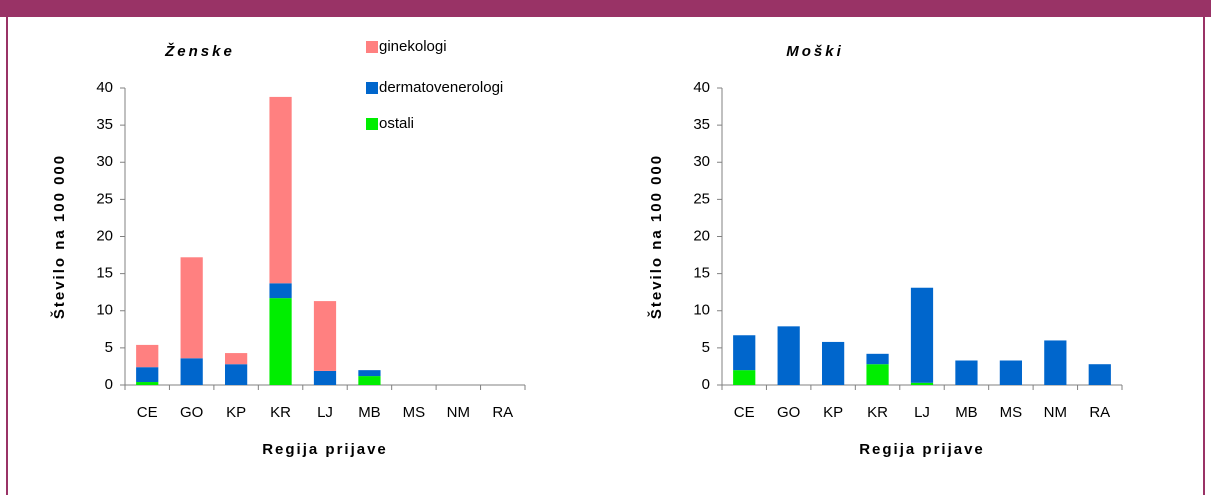 The width and height of the screenshot is (1211, 500). I want to click on chart-title: Ženske, so click(199, 51).